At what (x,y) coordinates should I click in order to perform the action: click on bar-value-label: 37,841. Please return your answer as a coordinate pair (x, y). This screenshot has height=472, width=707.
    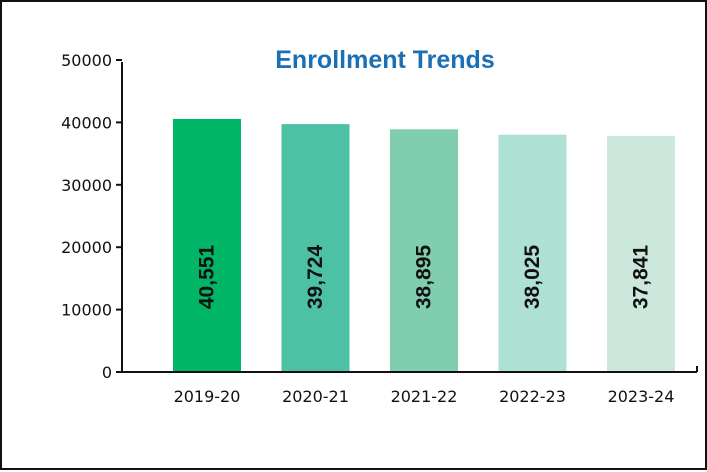
    Looking at the image, I should click on (641, 277).